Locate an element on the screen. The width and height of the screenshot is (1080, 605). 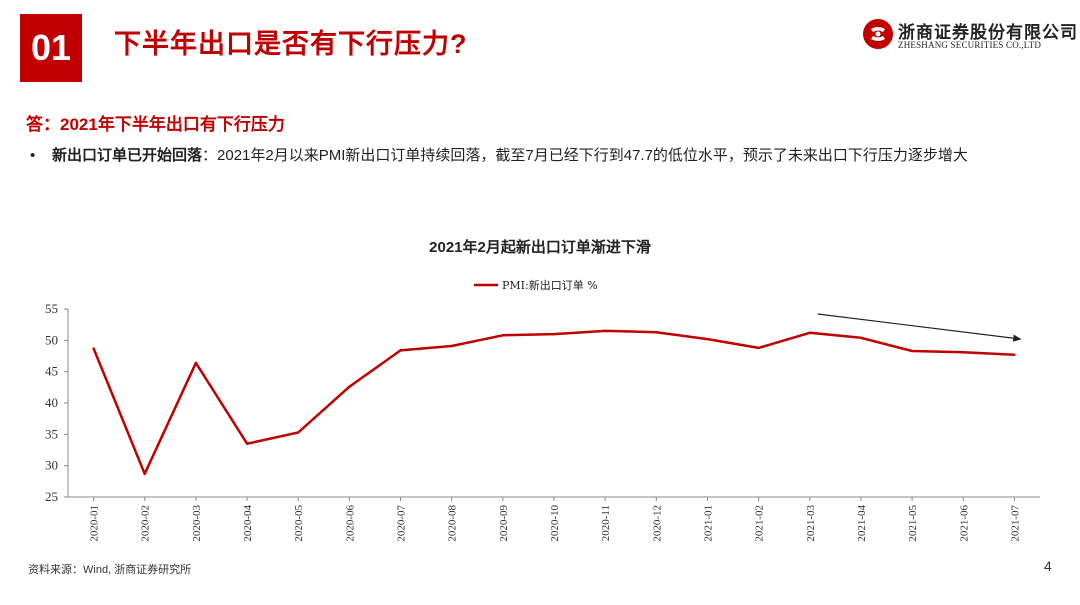
x-tick-label: 2020-01 is located at coordinates (95, 523).